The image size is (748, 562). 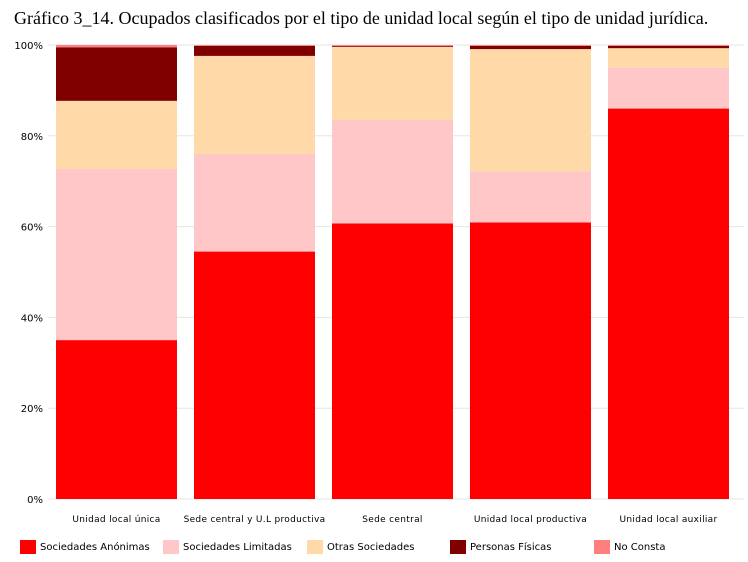 I want to click on legend-label: Personas Físicas, so click(x=511, y=547).